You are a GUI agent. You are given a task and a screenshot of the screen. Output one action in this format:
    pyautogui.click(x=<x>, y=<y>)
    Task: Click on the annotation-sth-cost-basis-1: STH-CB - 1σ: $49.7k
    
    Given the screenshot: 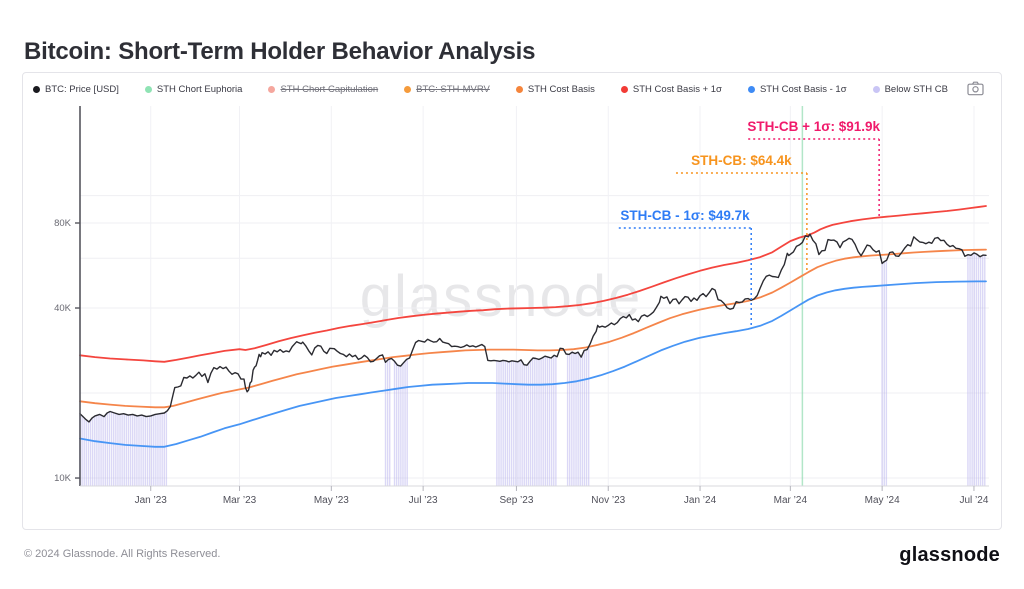 What is the action you would take?
    pyautogui.click(x=685, y=268)
    